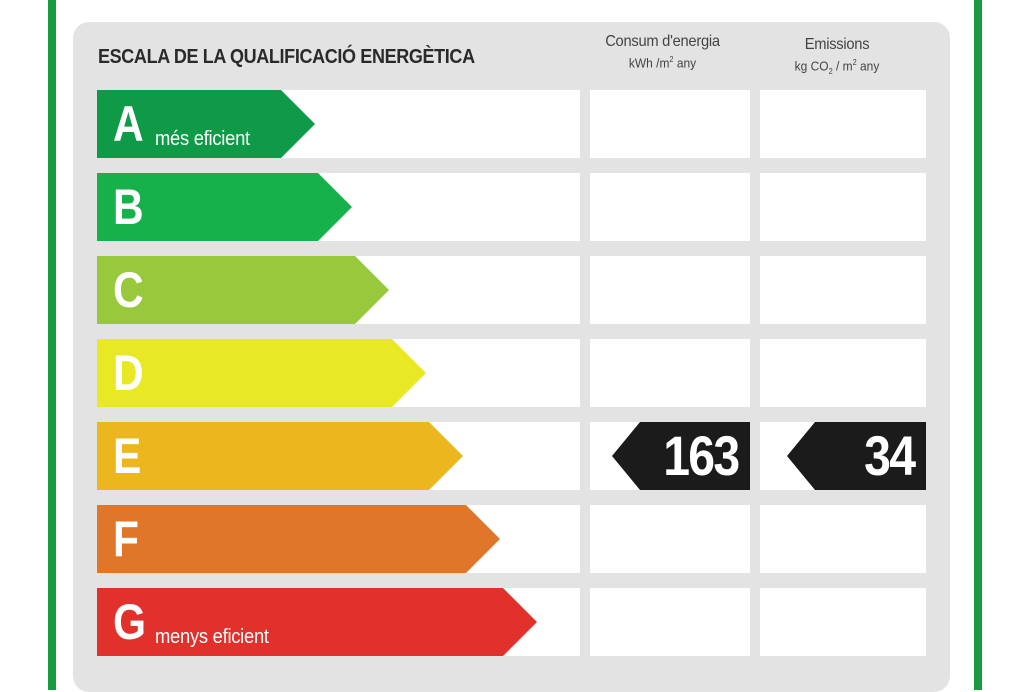 This screenshot has width=1024, height=692. I want to click on grade-letter-c: C, so click(128, 290).